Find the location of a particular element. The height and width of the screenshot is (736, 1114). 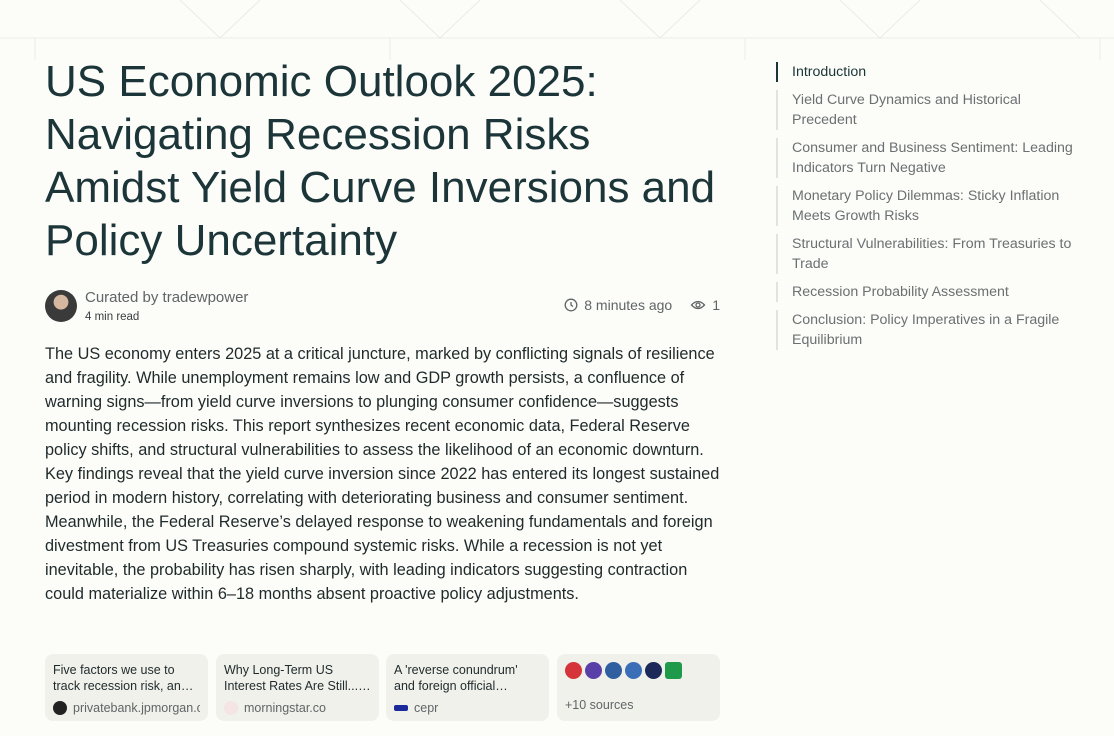

more-sources-card: +10 sources is located at coordinates (638, 687).